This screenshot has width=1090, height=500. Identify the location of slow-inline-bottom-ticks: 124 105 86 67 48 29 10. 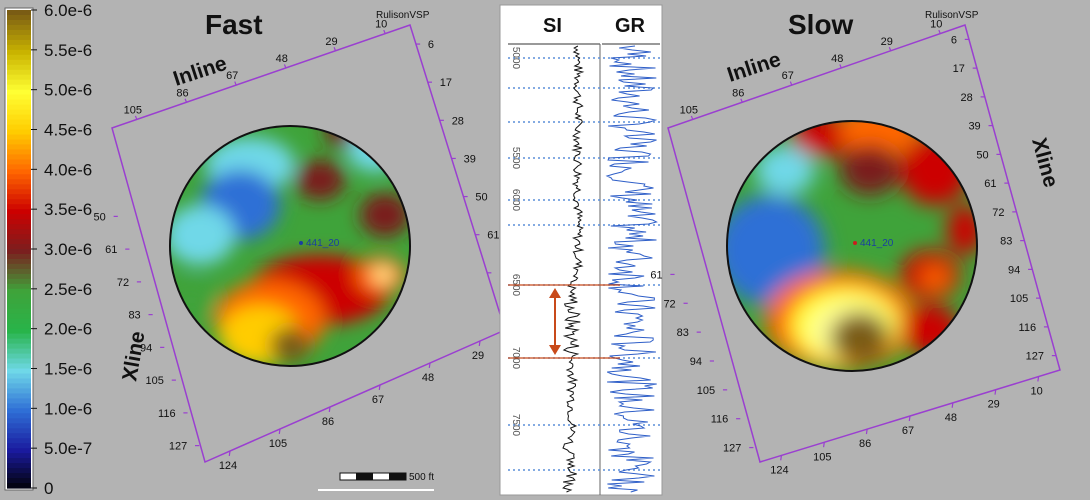
(906, 426).